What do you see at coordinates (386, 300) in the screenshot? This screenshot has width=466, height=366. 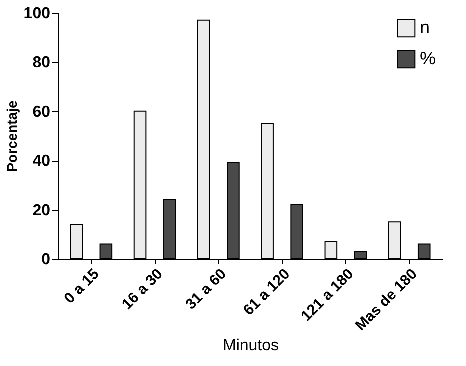 I see `x-tick-label: Mas de 180` at bounding box center [386, 300].